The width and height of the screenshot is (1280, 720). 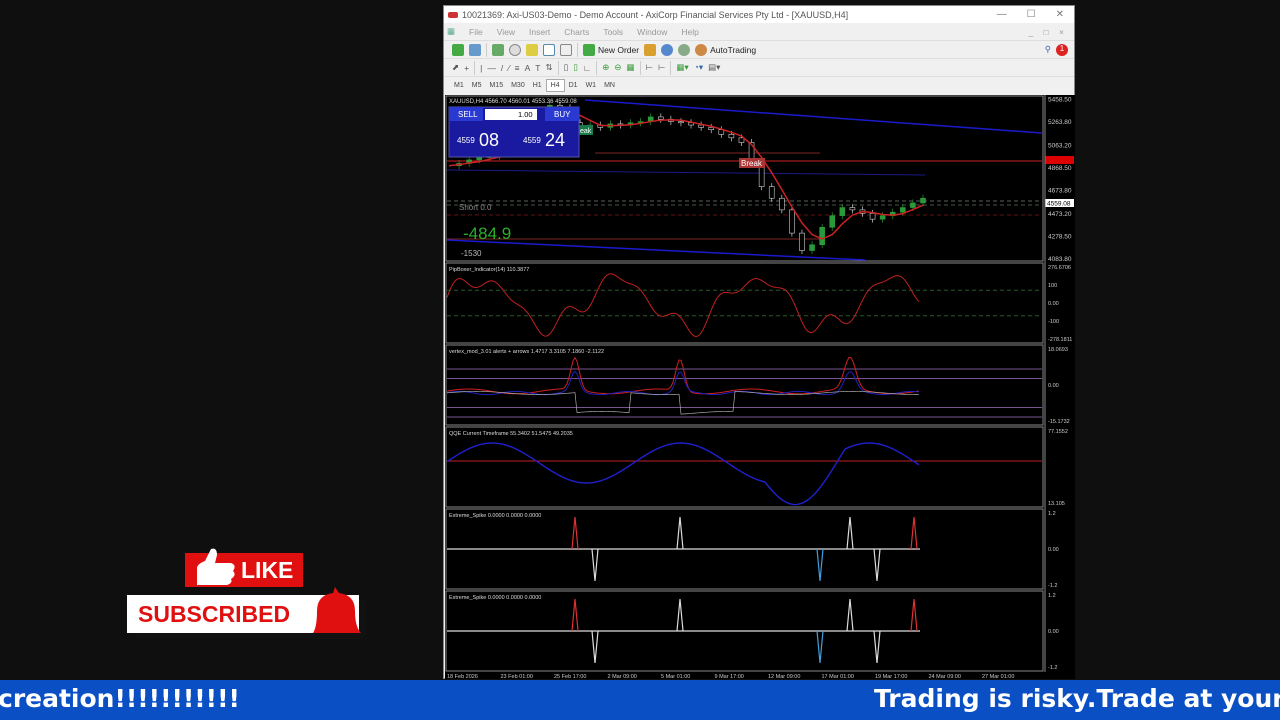 What do you see at coordinates (661, 67) in the screenshot?
I see `chart-shift-icon: ⊢` at bounding box center [661, 67].